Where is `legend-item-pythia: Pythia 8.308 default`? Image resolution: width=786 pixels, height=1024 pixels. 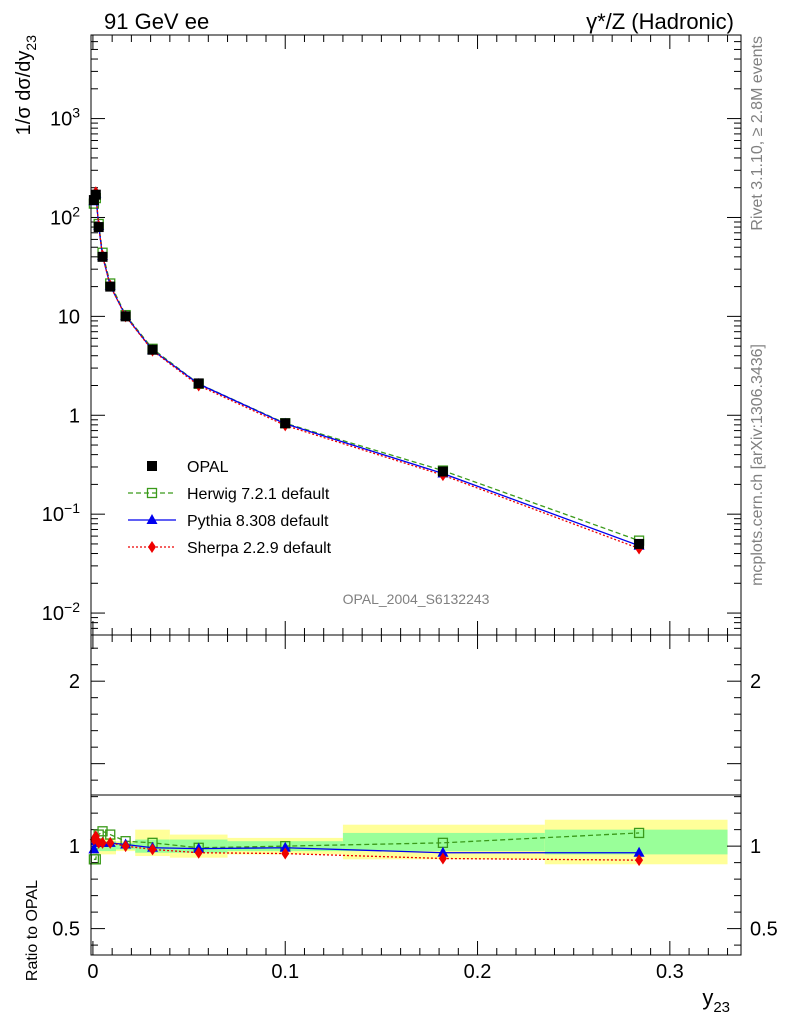
legend-item-pythia: Pythia 8.308 default is located at coordinates (228, 521).